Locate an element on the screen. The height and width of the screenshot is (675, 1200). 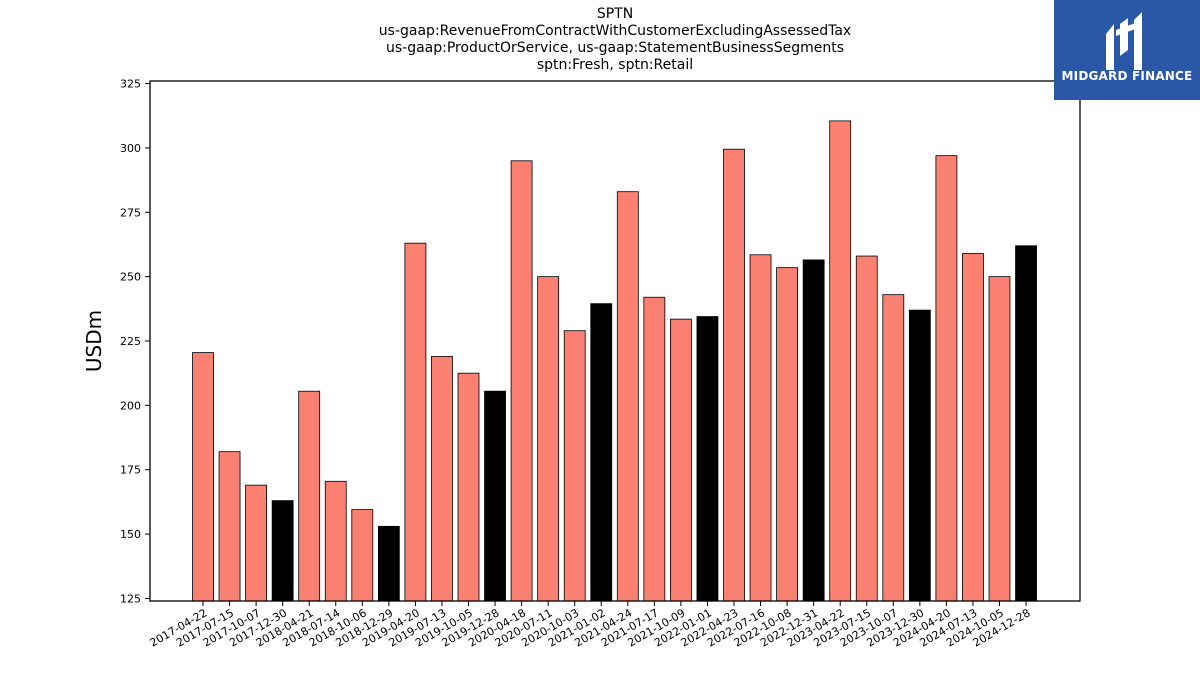
y-tick-label: 150 is located at coordinates (130, 534).